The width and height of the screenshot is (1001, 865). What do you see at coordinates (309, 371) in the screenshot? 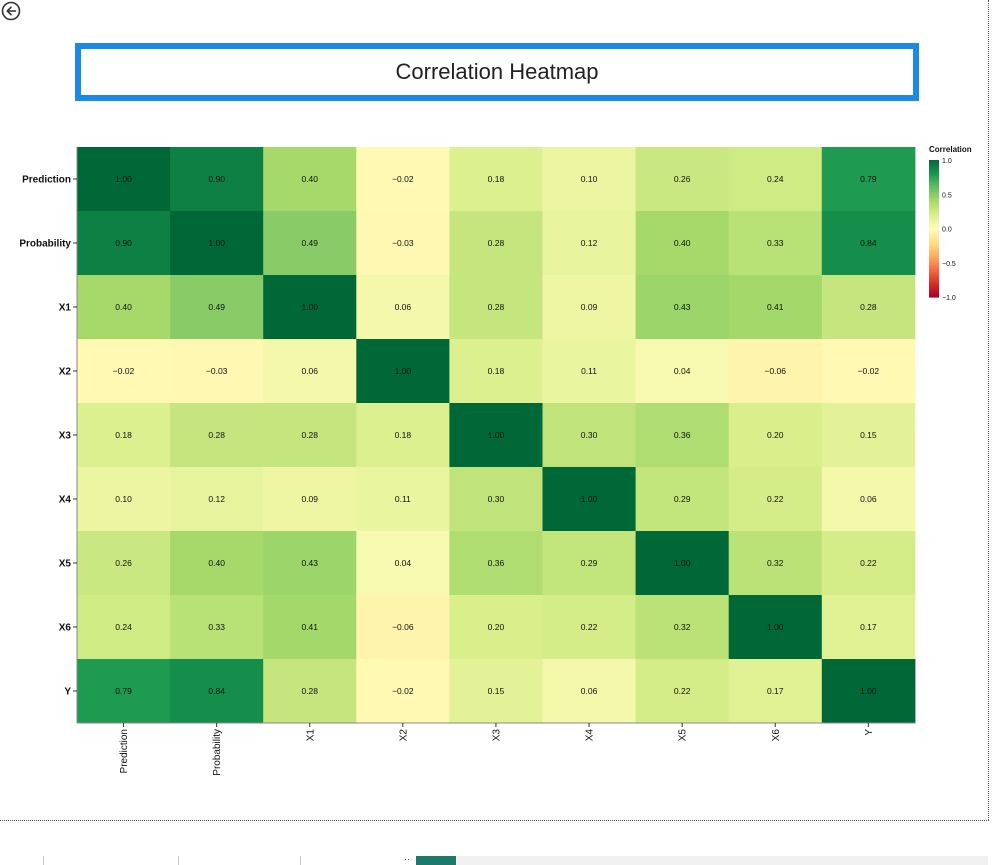
I see `heatmap-cell-label: 0.06` at bounding box center [309, 371].